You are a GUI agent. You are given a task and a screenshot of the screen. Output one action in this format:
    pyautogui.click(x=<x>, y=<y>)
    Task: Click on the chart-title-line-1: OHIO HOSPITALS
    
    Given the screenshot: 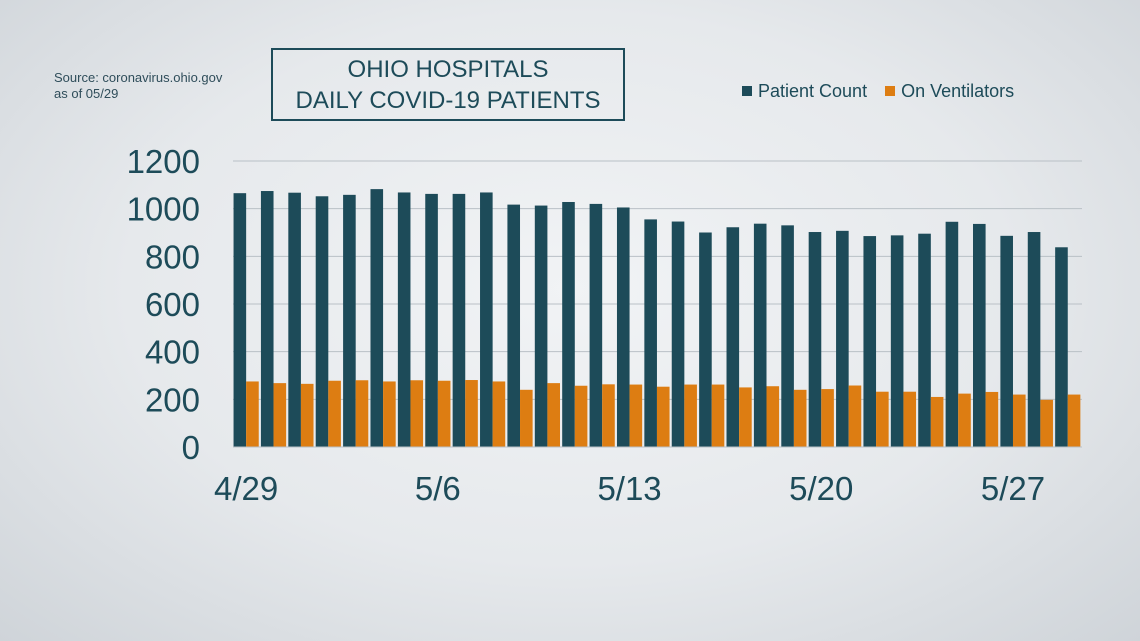 What is the action you would take?
    pyautogui.click(x=448, y=69)
    